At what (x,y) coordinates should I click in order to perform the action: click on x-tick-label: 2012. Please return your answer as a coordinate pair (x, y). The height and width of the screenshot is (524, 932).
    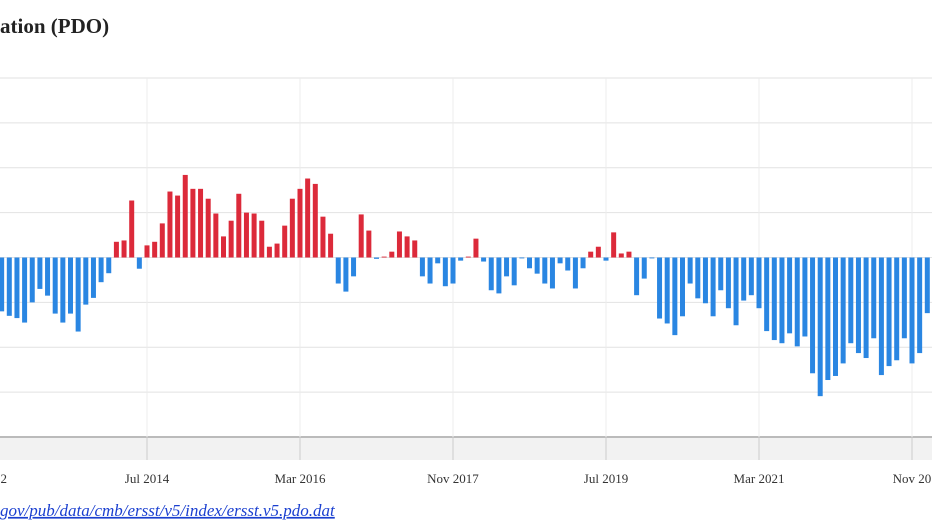
    Looking at the image, I should click on (3, 478).